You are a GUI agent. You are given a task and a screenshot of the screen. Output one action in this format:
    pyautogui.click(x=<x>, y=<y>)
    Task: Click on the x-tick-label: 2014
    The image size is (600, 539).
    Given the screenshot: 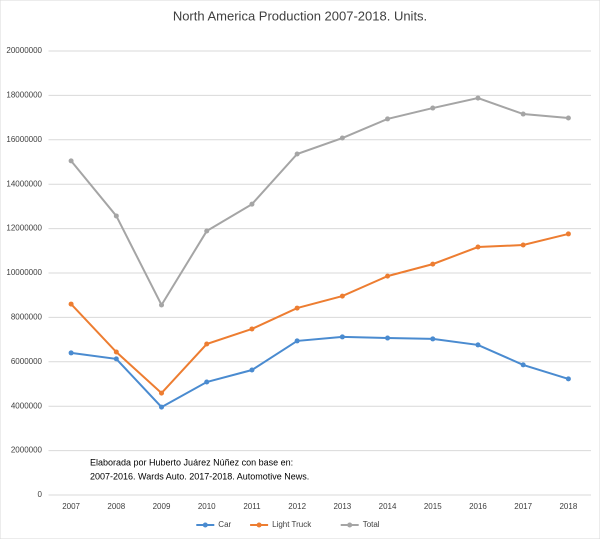 What is the action you would take?
    pyautogui.click(x=388, y=506)
    